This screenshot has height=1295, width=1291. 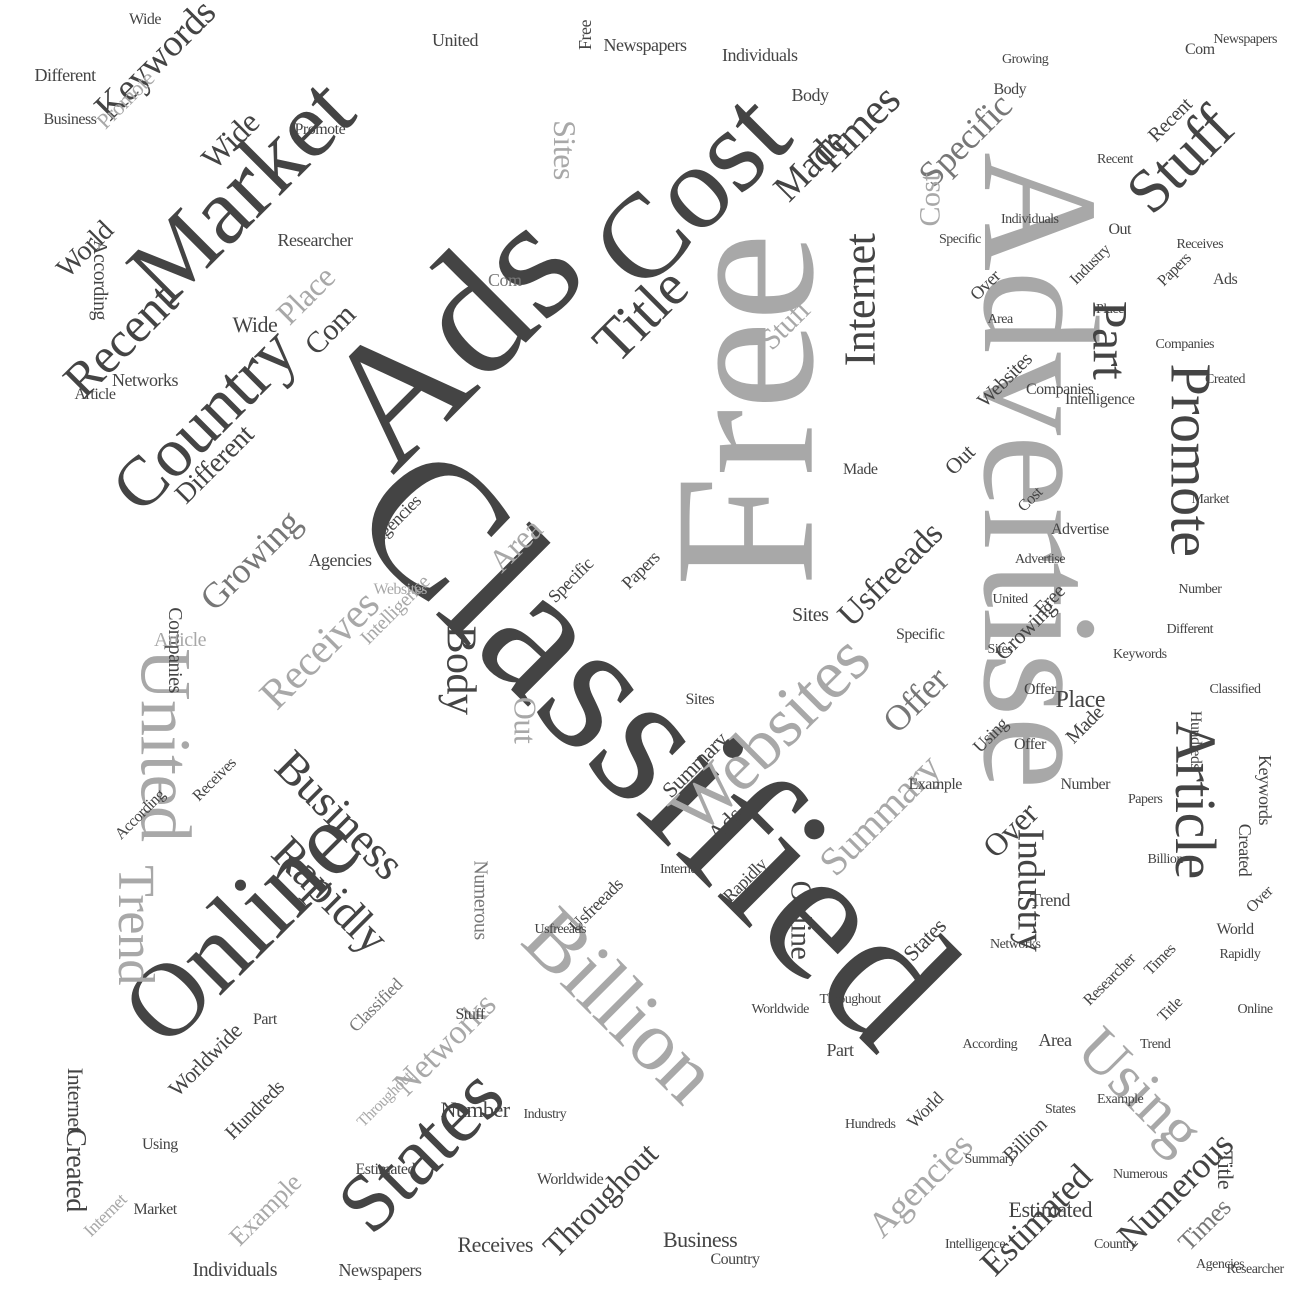 I want to click on cloud-word: Summary, so click(x=990, y=1159).